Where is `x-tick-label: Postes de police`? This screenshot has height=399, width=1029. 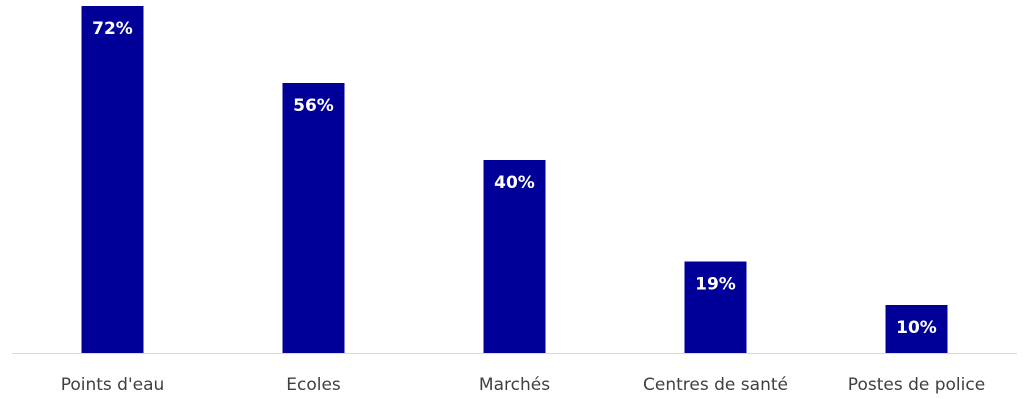
x-tick-label: Postes de police is located at coordinates (916, 385).